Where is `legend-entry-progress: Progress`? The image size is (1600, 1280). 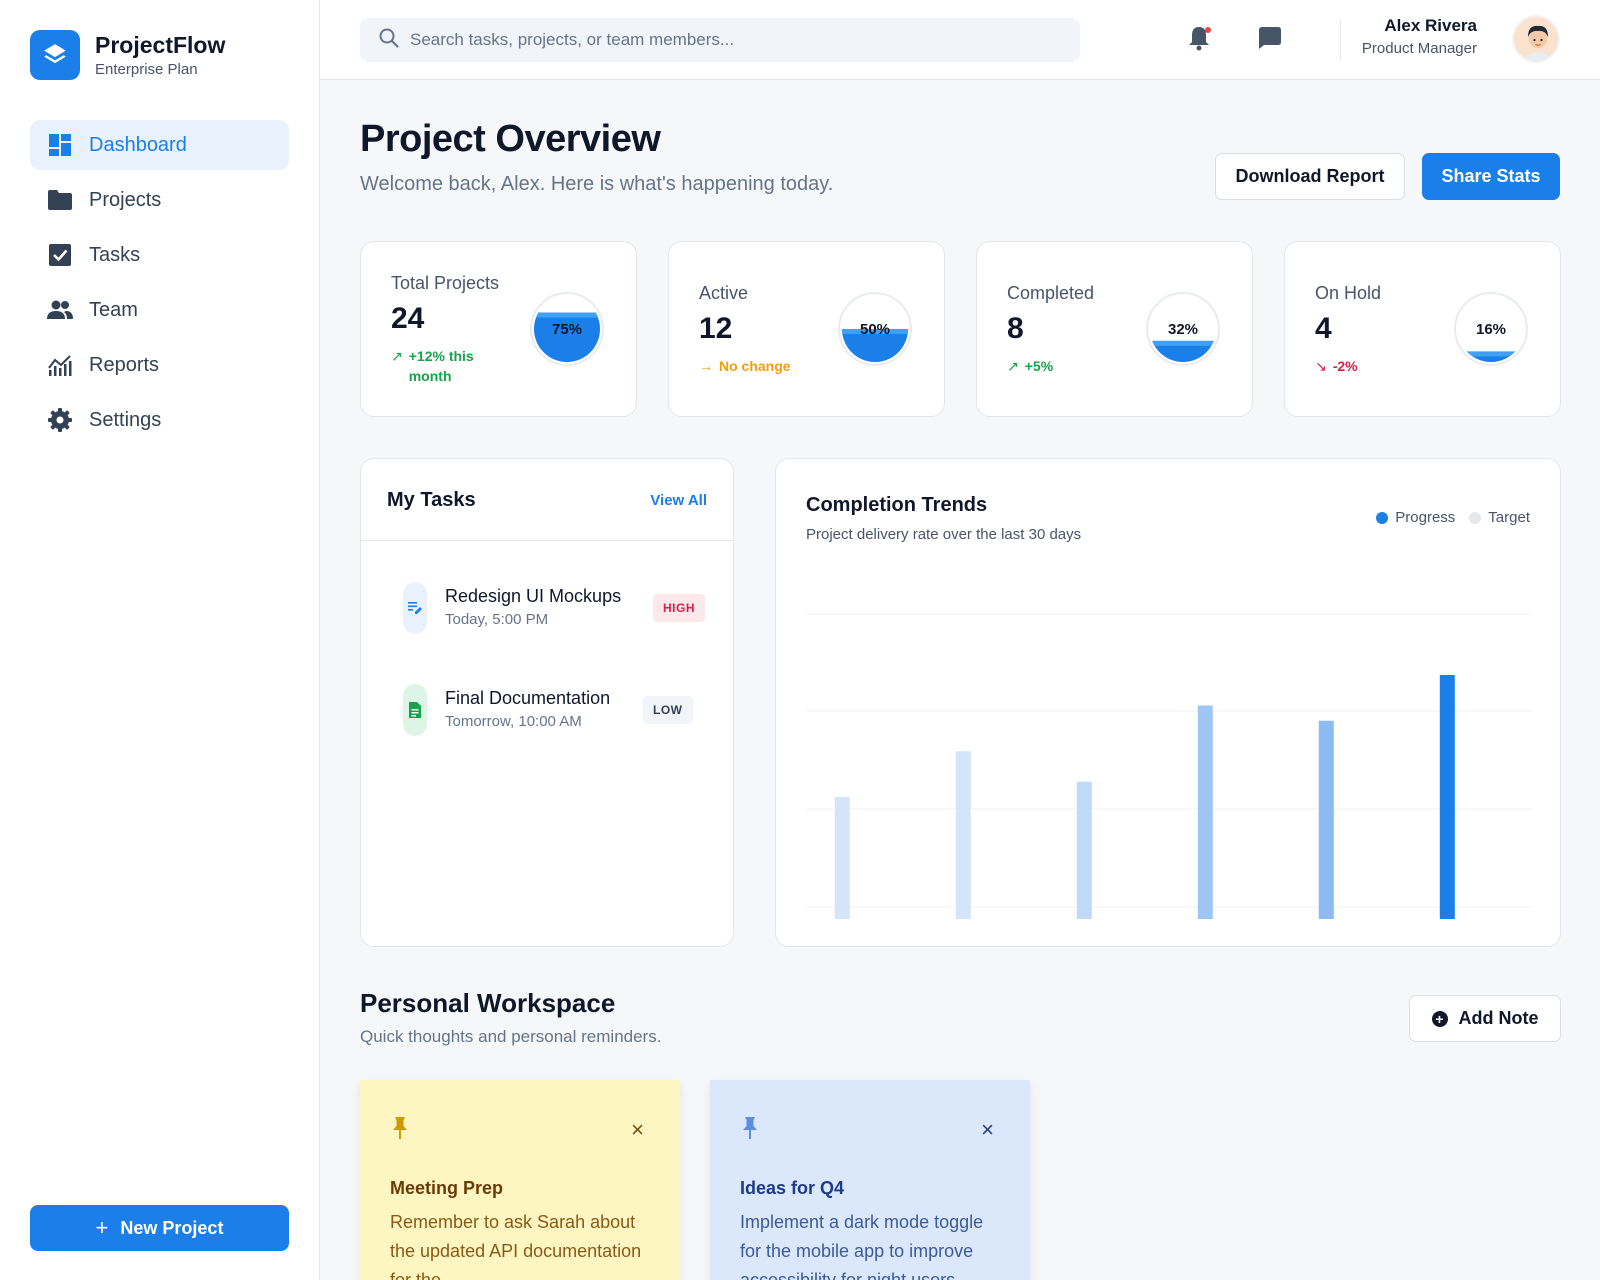
legend-entry-progress: Progress is located at coordinates (1415, 517).